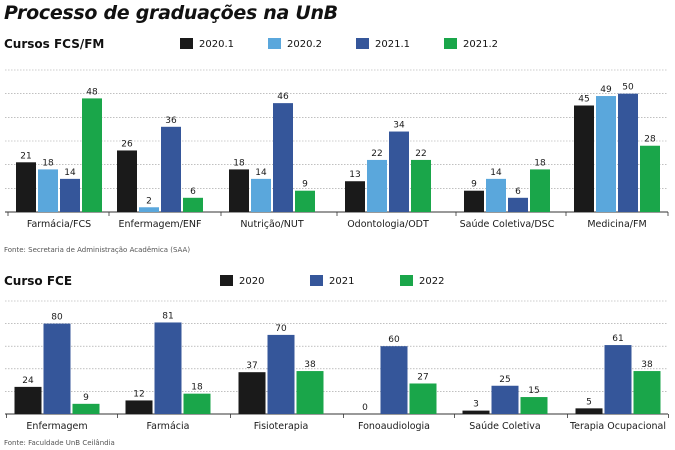 The image size is (675, 450). Describe the element at coordinates (617, 426) in the screenshot. I see `category-label: Terapia Ocupacional` at that location.